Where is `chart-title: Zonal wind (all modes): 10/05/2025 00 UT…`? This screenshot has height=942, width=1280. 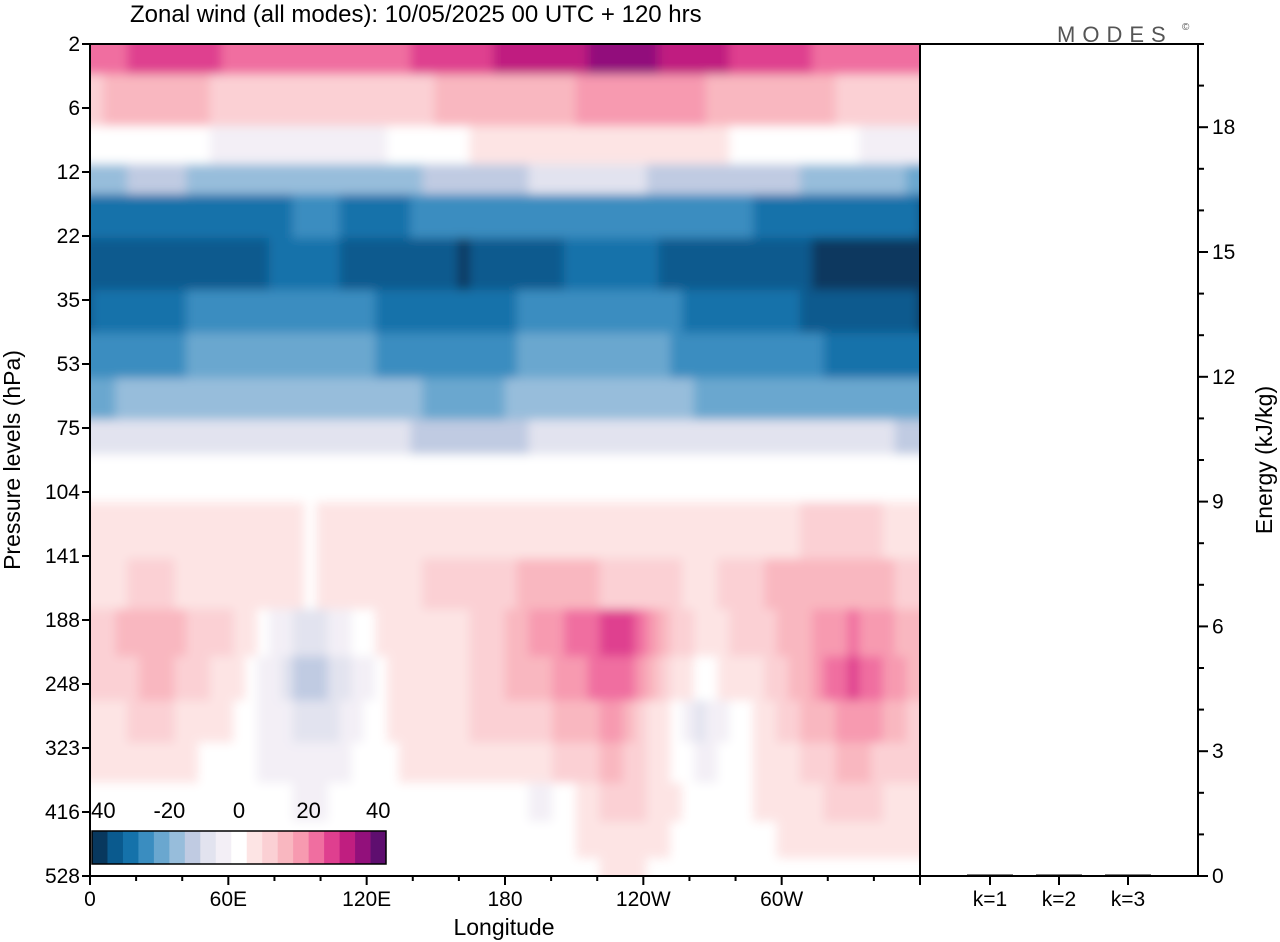
chart-title: Zonal wind (all modes): 10/05/2025 00 UT… is located at coordinates (416, 14).